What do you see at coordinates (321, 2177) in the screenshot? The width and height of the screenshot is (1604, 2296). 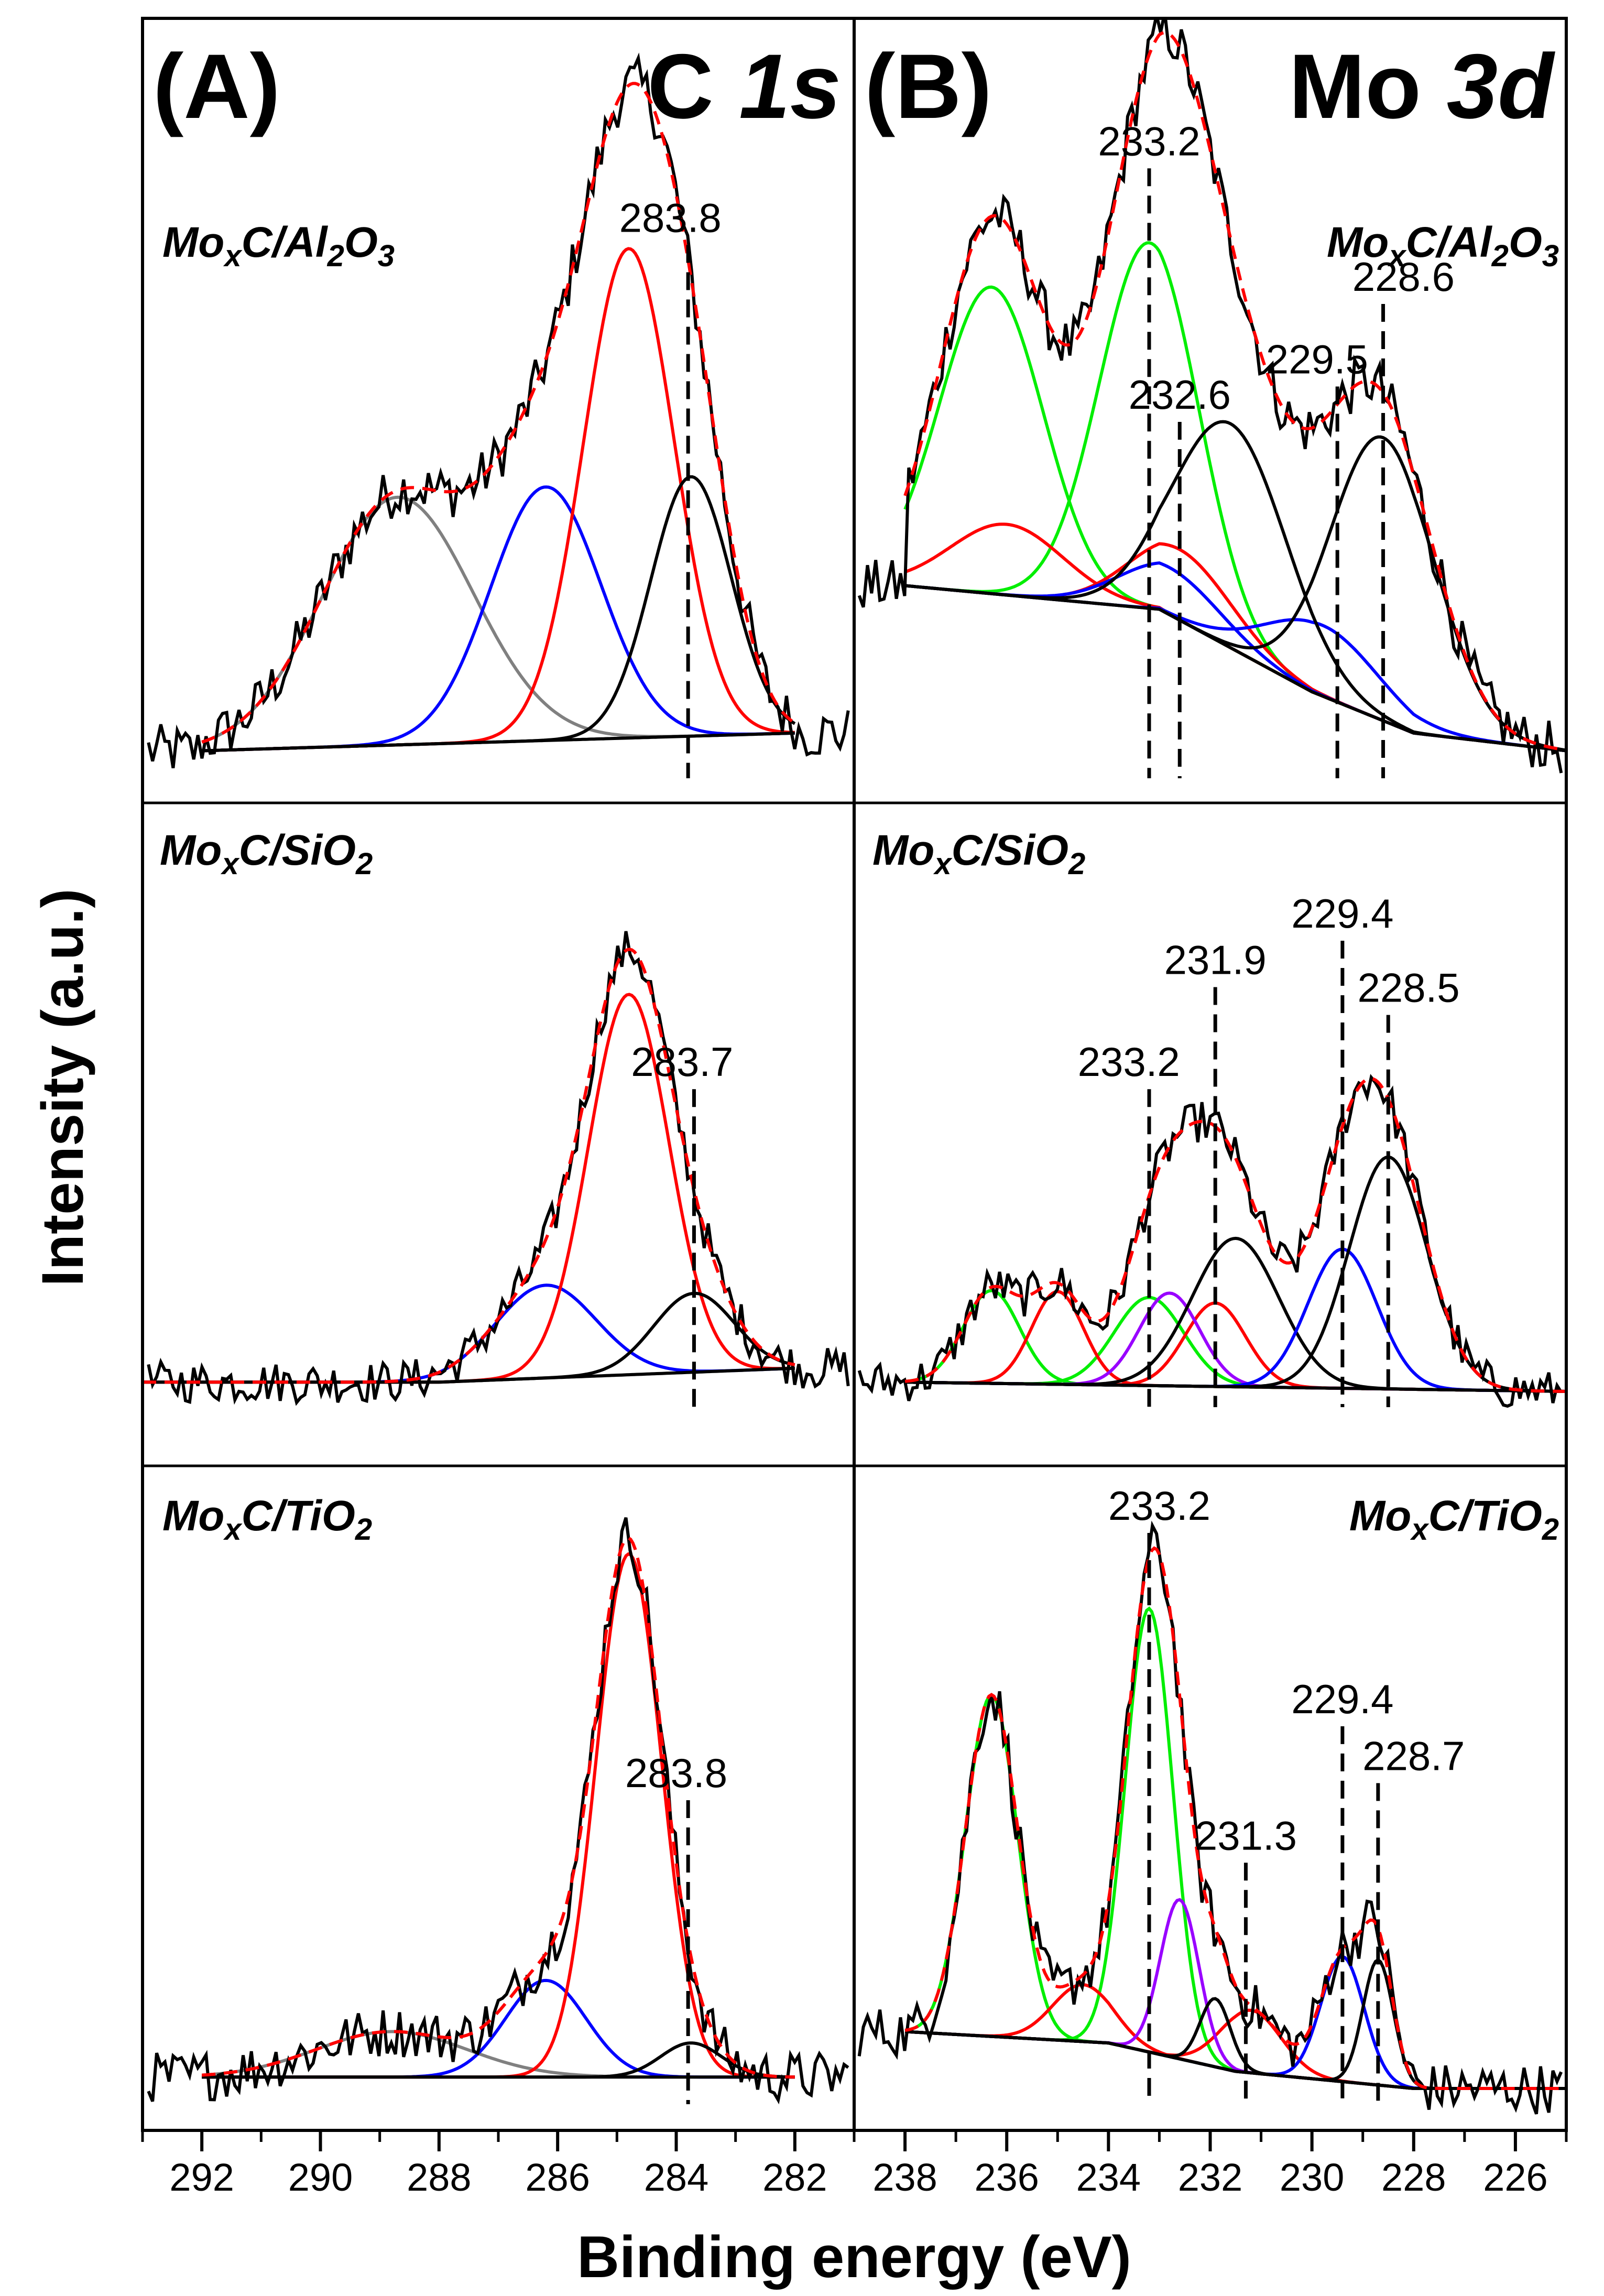 I see `tick-label-A-1: 290` at bounding box center [321, 2177].